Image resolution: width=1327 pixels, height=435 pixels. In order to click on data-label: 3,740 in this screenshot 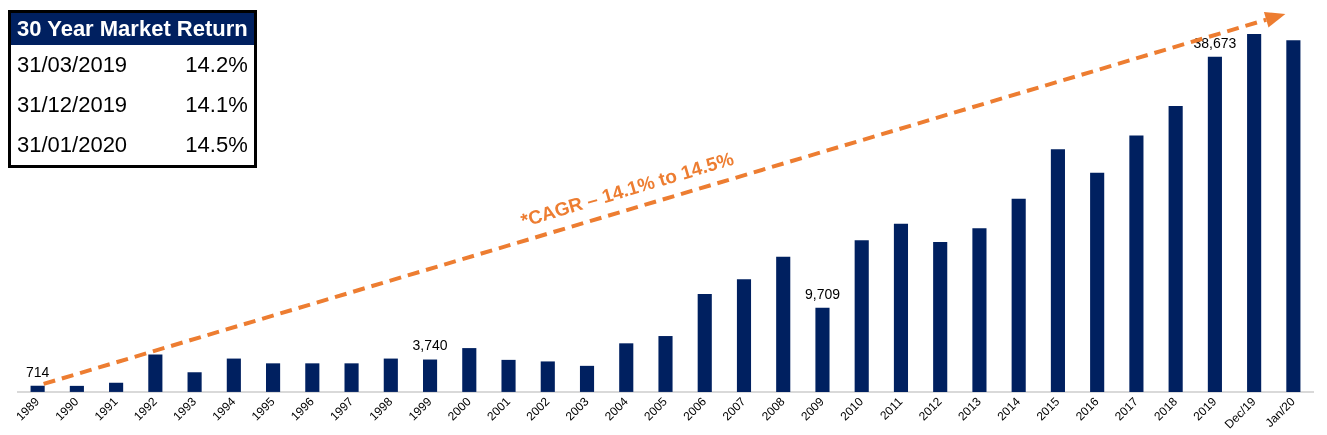, I will do `click(430, 345)`.